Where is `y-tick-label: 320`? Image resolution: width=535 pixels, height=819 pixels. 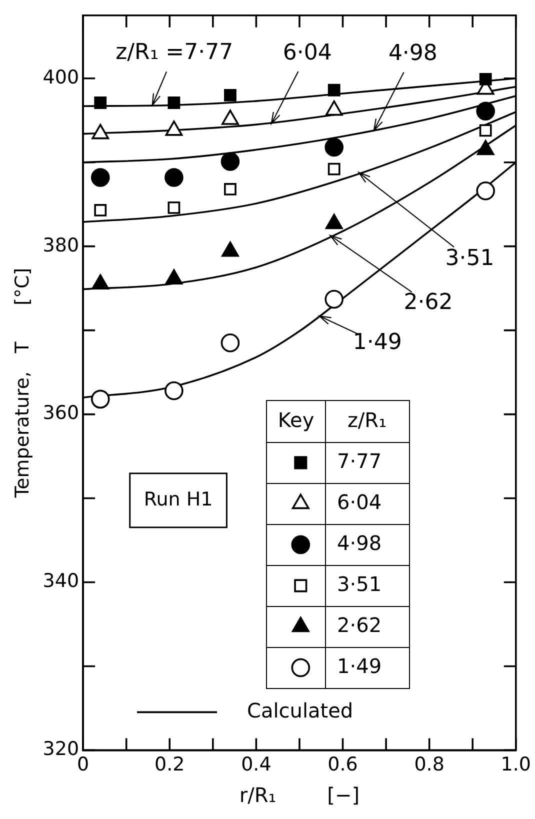 y-tick-label: 320 is located at coordinates (61, 749).